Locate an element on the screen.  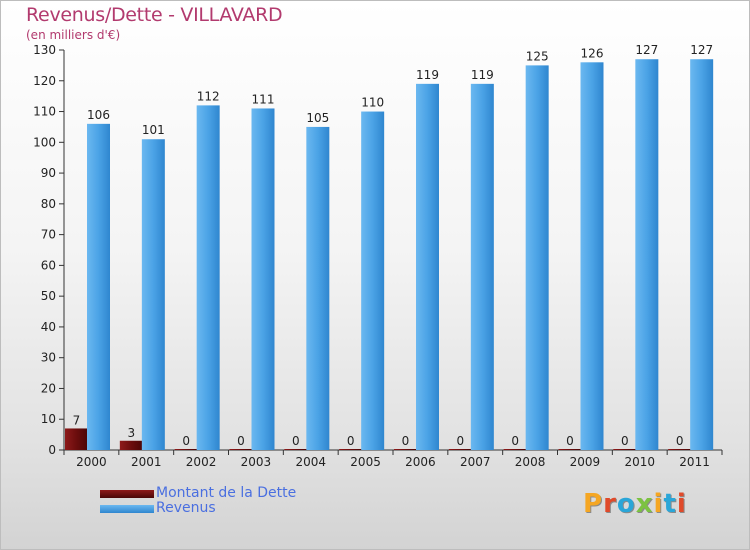
x-tick-label: 2003 is located at coordinates (256, 462).